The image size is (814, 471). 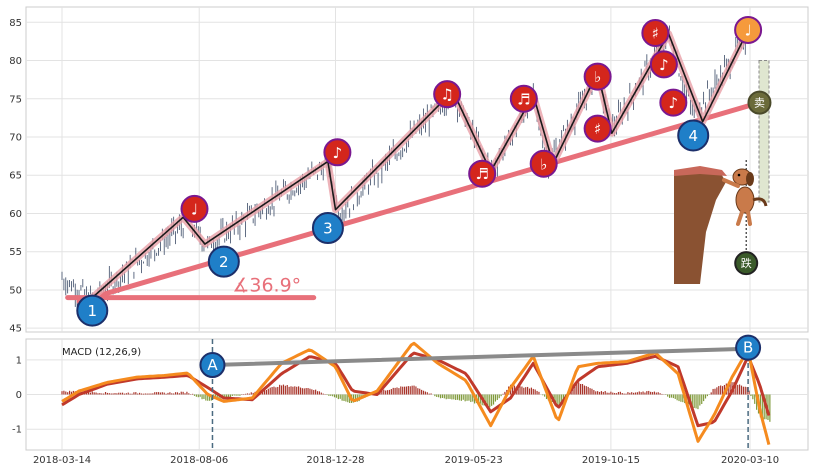 I want to click on divergence-marker: A, so click(x=212, y=365).